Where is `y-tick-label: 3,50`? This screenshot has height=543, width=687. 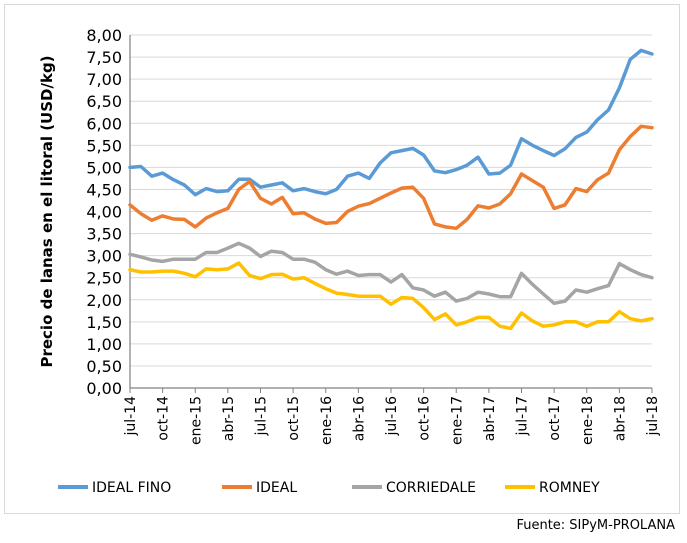
y-tick-label: 3,50 is located at coordinates (104, 234).